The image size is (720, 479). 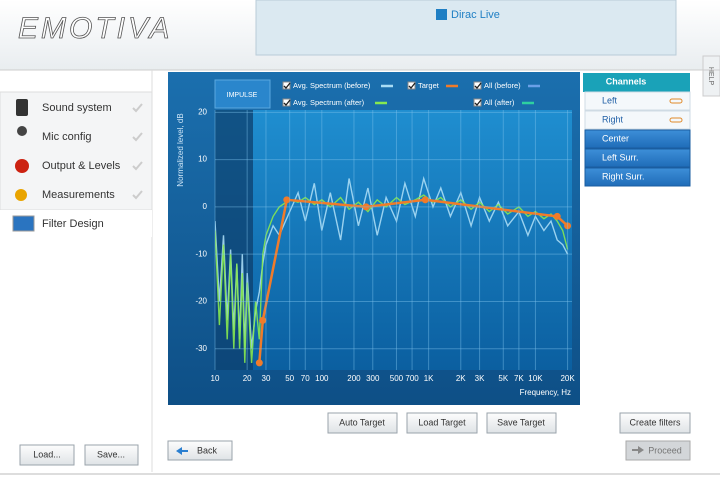 I want to click on x-tick-label: 2K, so click(x=461, y=378).